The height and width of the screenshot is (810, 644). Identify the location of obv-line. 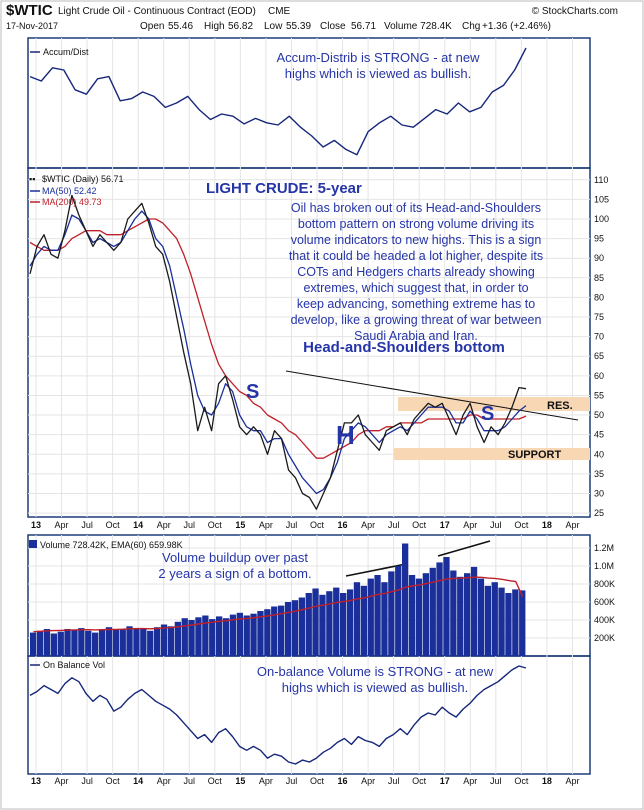
(278, 715).